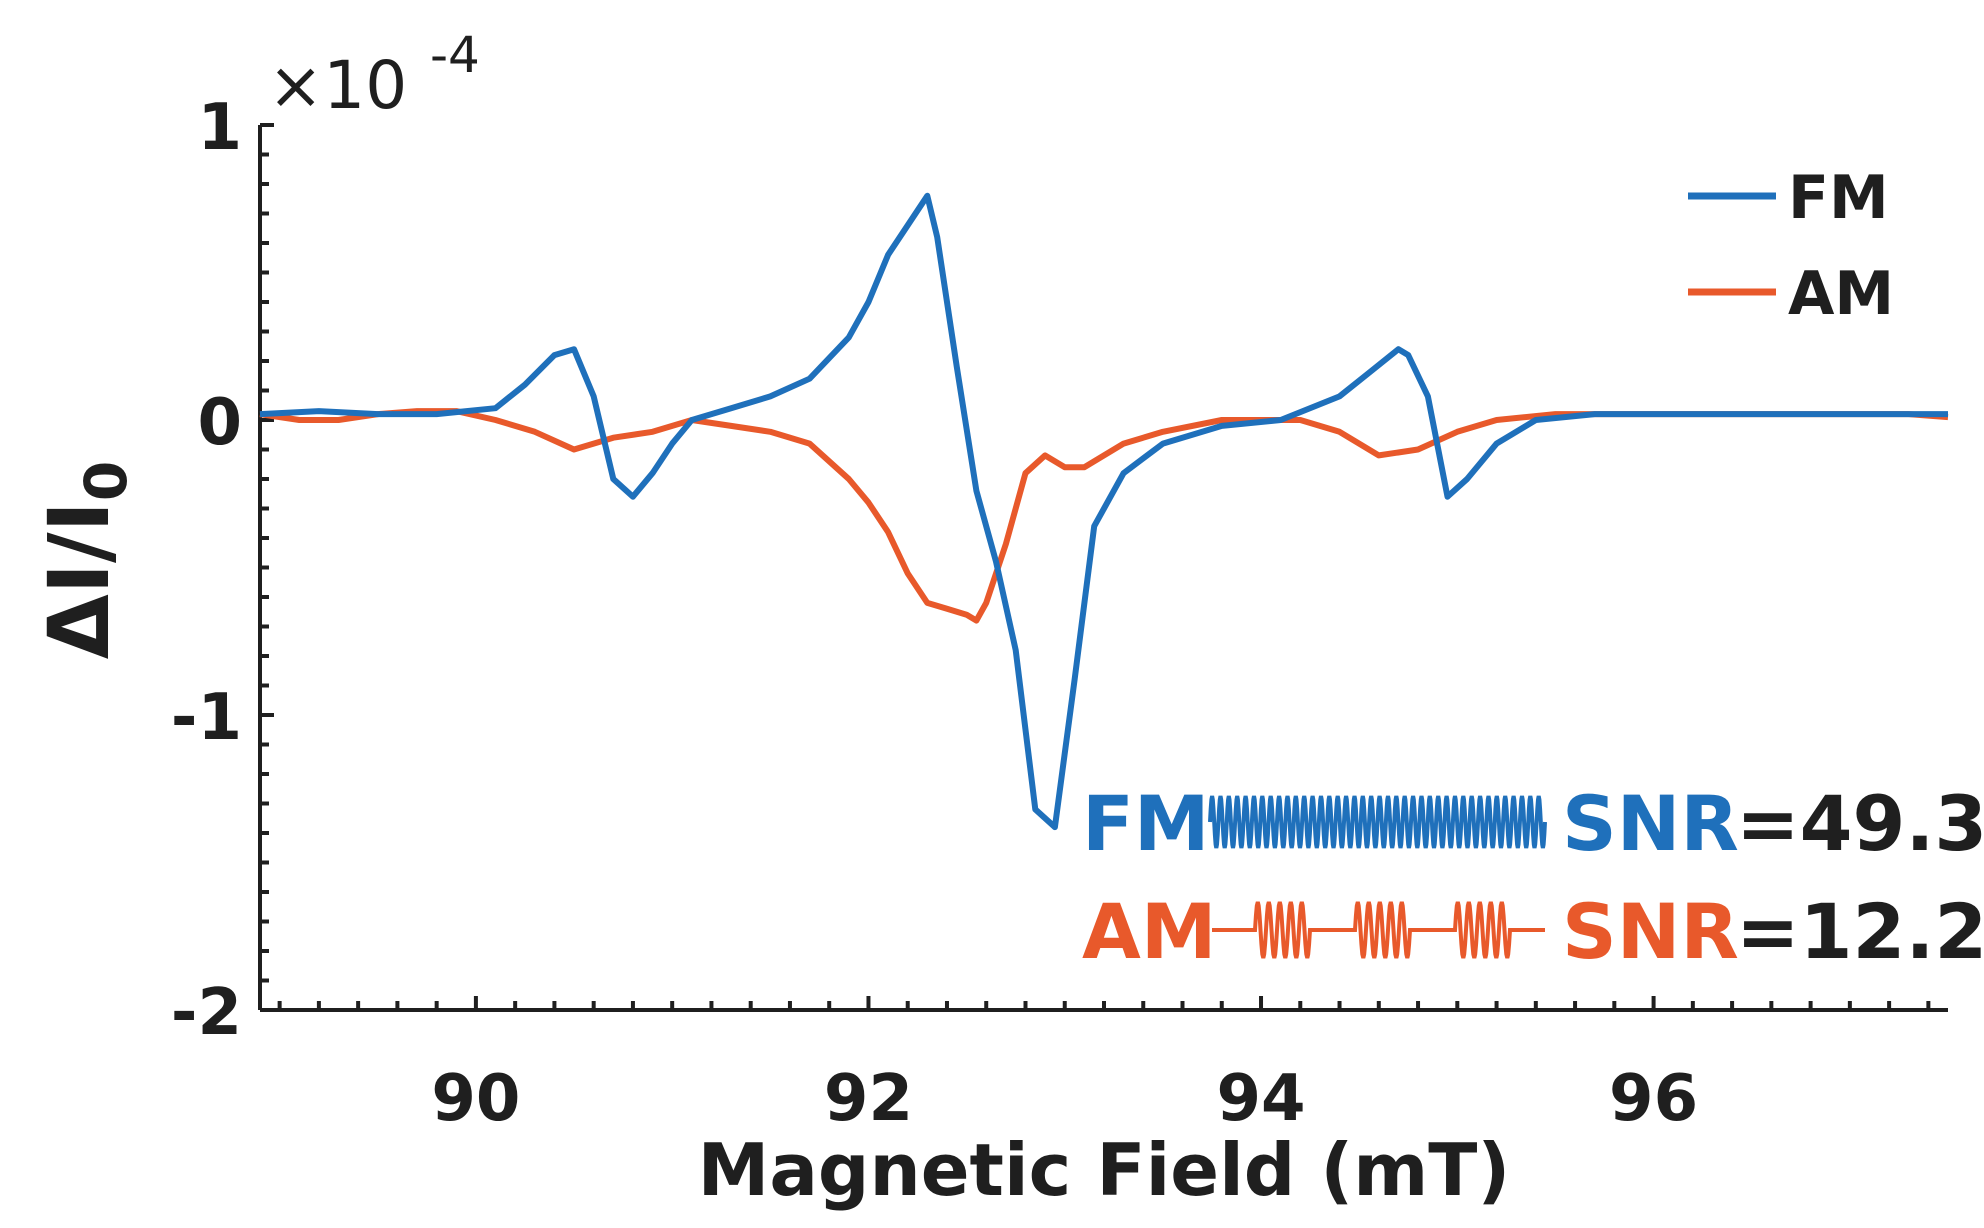 The image size is (1984, 1228). I want to click on svg-text: ΔI/I0, so click(85, 560).